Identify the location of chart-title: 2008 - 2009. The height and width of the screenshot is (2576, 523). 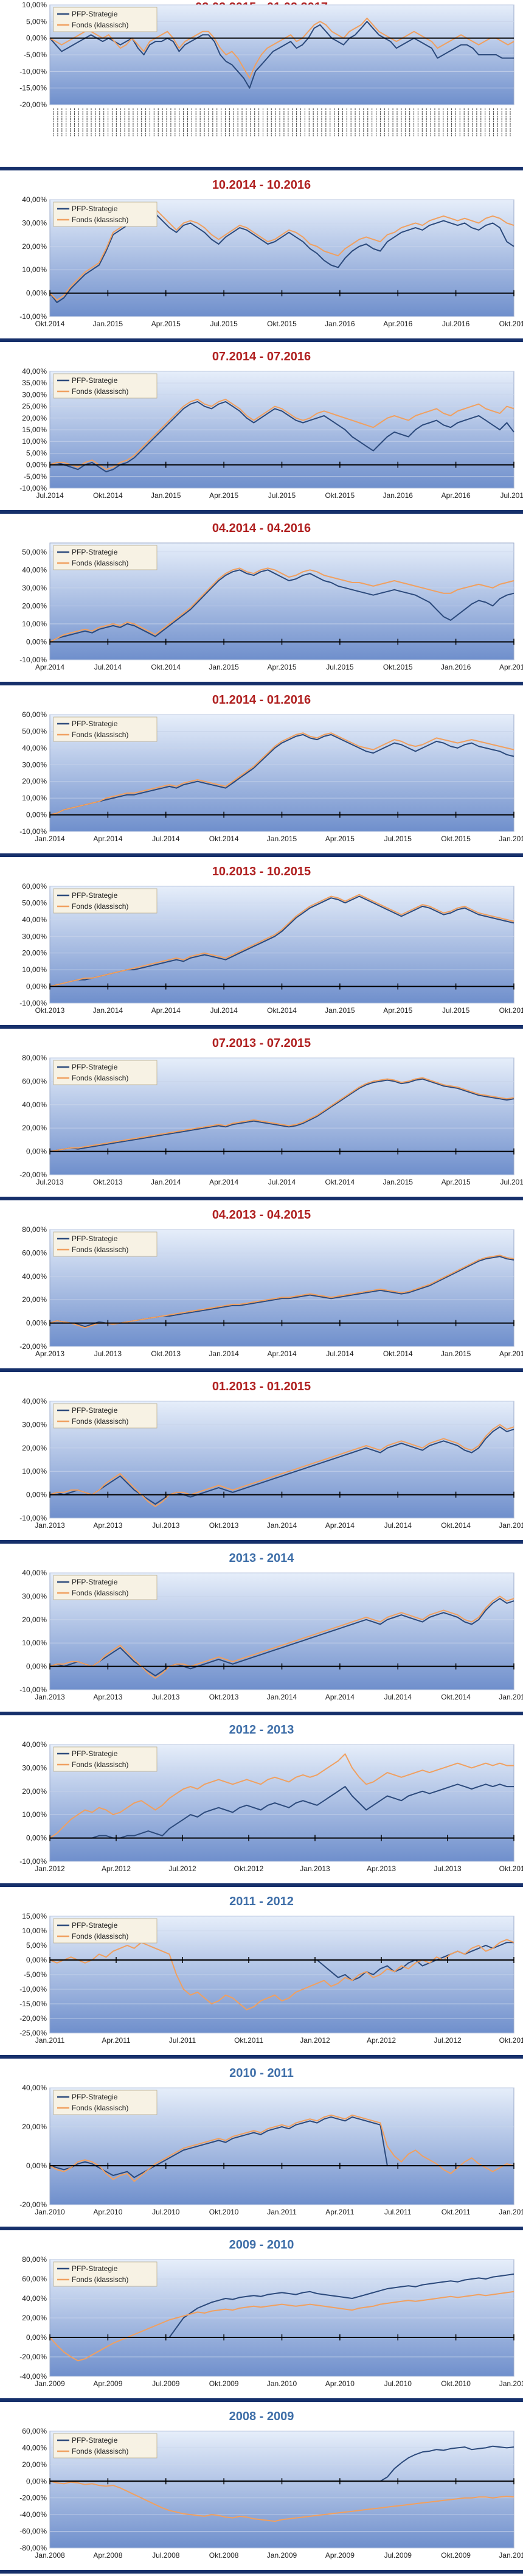
(261, 2416).